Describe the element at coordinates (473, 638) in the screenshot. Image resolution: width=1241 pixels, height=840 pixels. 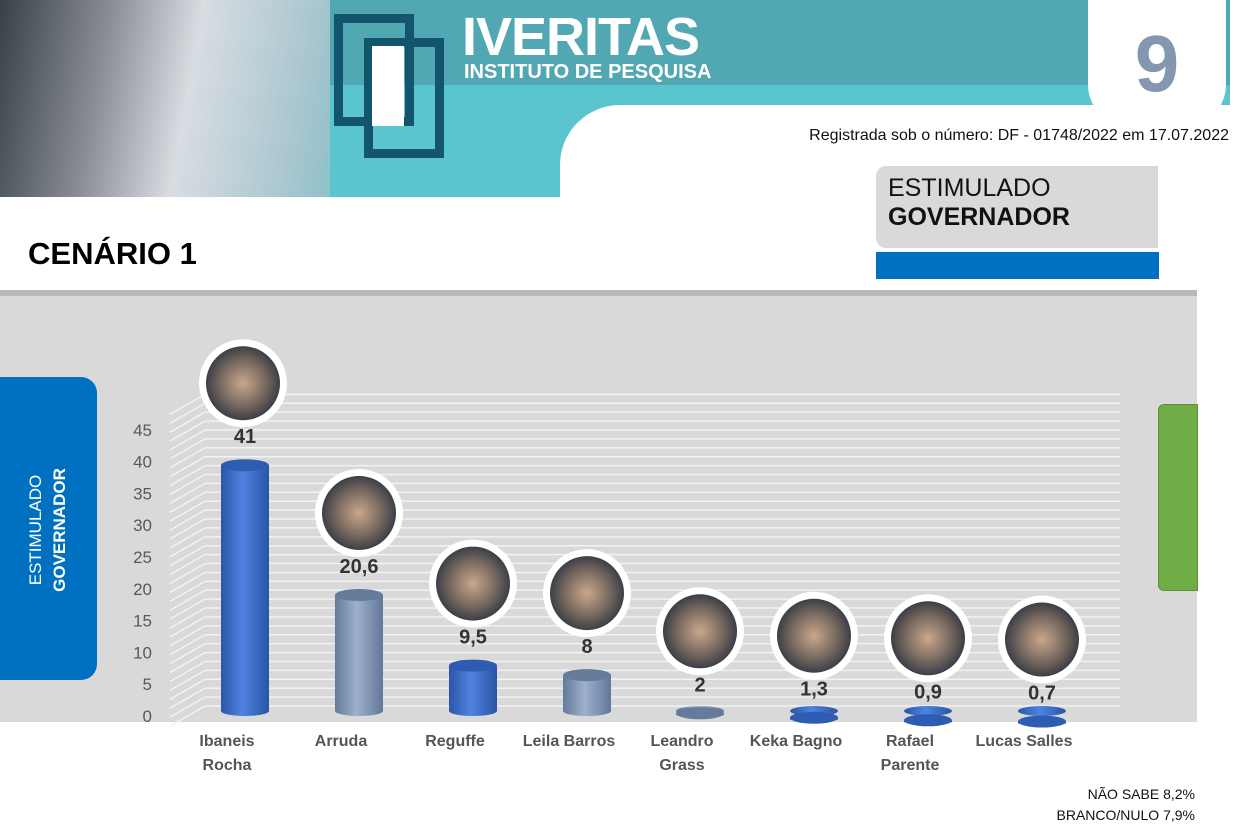
I see `value-label: 9,5` at that location.